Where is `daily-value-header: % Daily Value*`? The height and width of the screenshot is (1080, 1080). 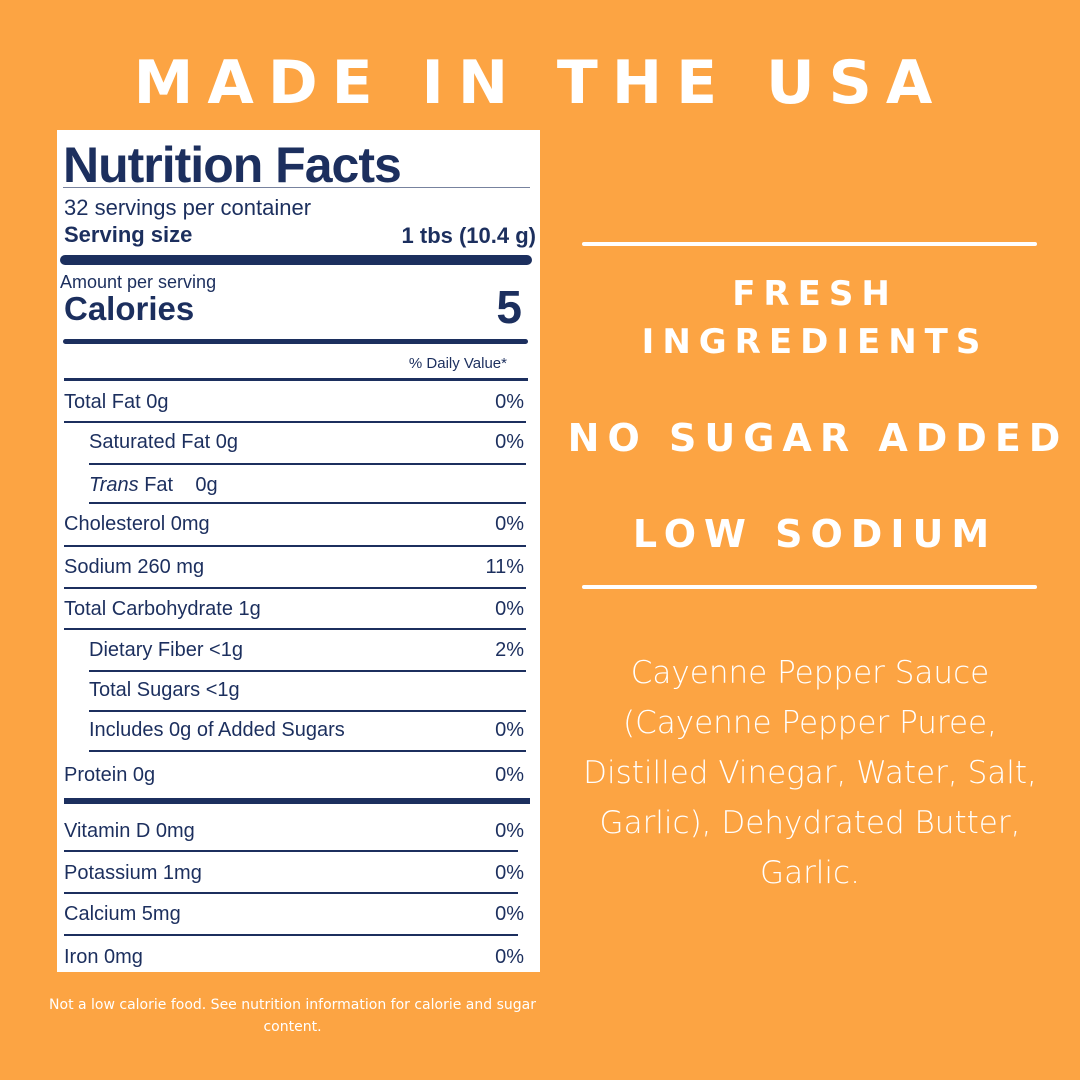 daily-value-header: % Daily Value* is located at coordinates (457, 363).